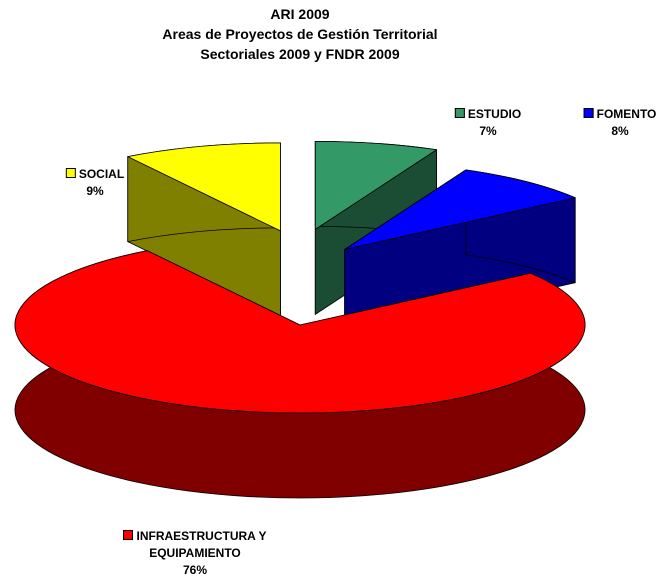  What do you see at coordinates (195, 570) in the screenshot?
I see `value-label: 76%` at bounding box center [195, 570].